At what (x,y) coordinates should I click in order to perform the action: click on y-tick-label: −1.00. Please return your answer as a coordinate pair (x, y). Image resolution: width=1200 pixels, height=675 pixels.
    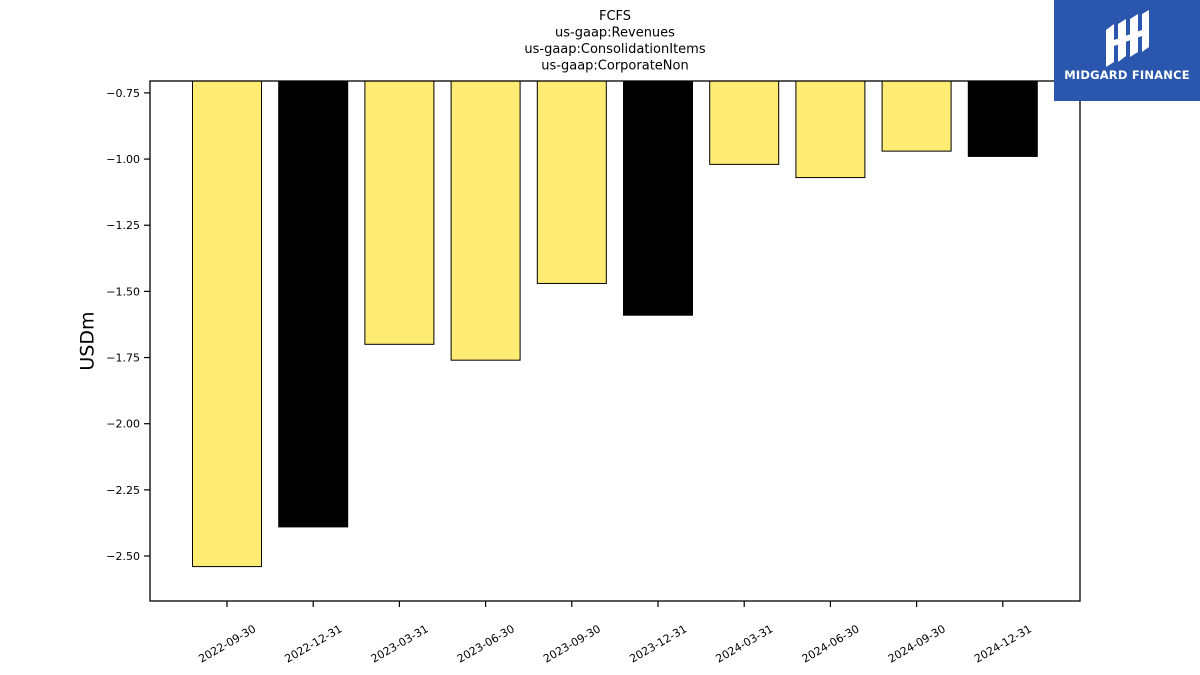
    Looking at the image, I should click on (123, 159).